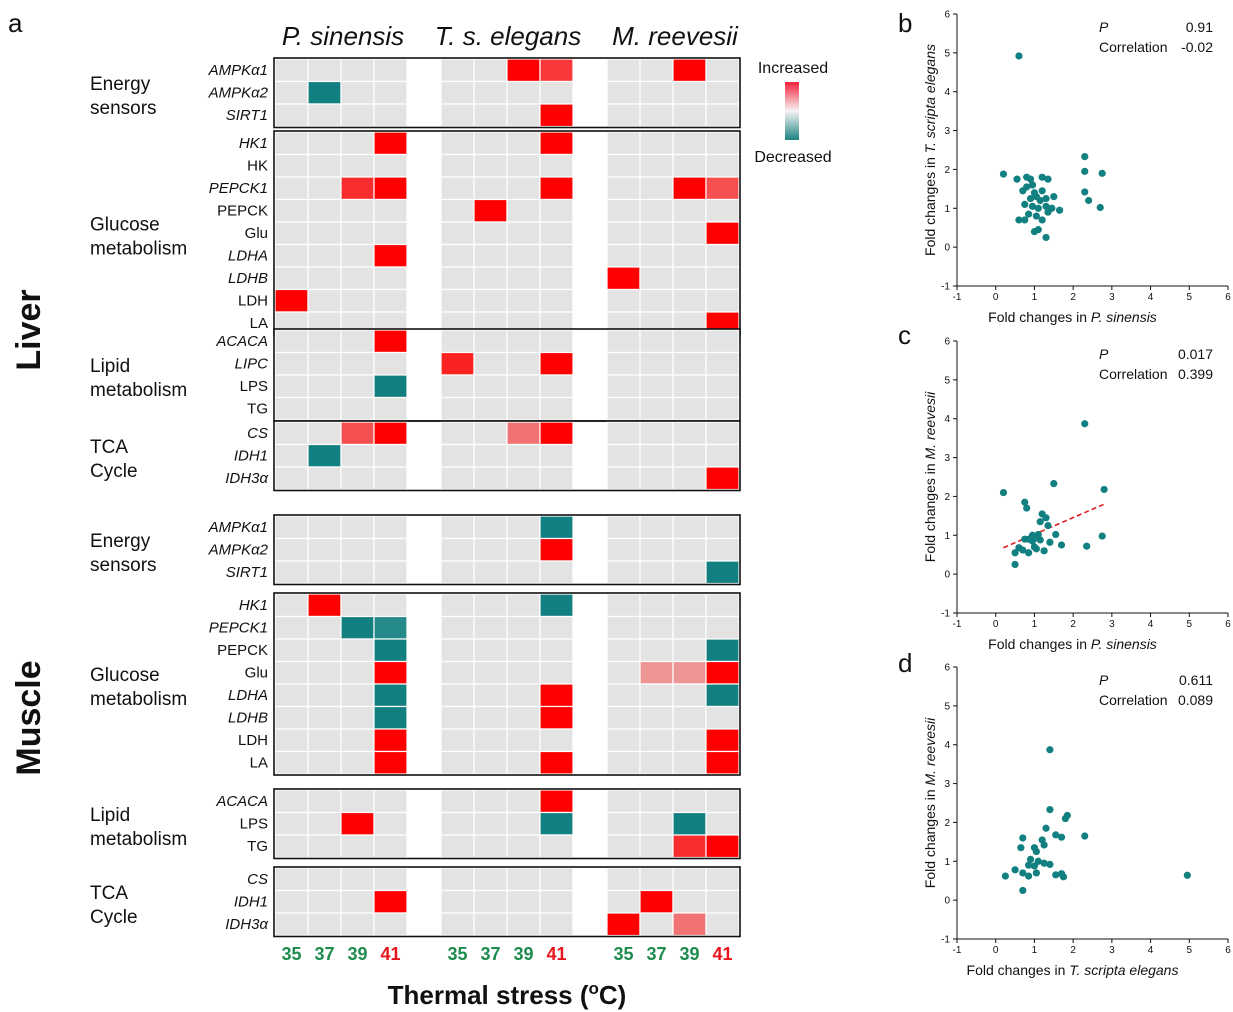 This screenshot has width=1233, height=1012. What do you see at coordinates (114, 917) in the screenshot?
I see `category-label-line: Cycle` at bounding box center [114, 917].